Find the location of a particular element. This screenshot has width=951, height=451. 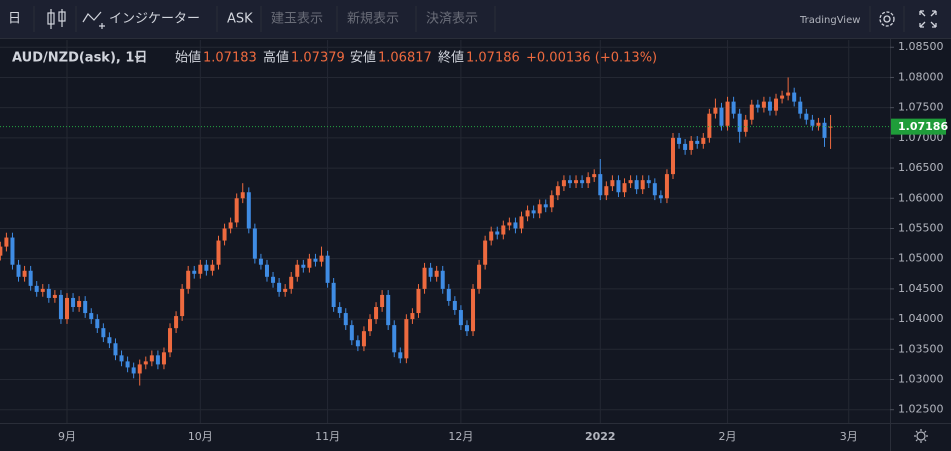

y-tick-label: 1.06500 is located at coordinates (921, 167).